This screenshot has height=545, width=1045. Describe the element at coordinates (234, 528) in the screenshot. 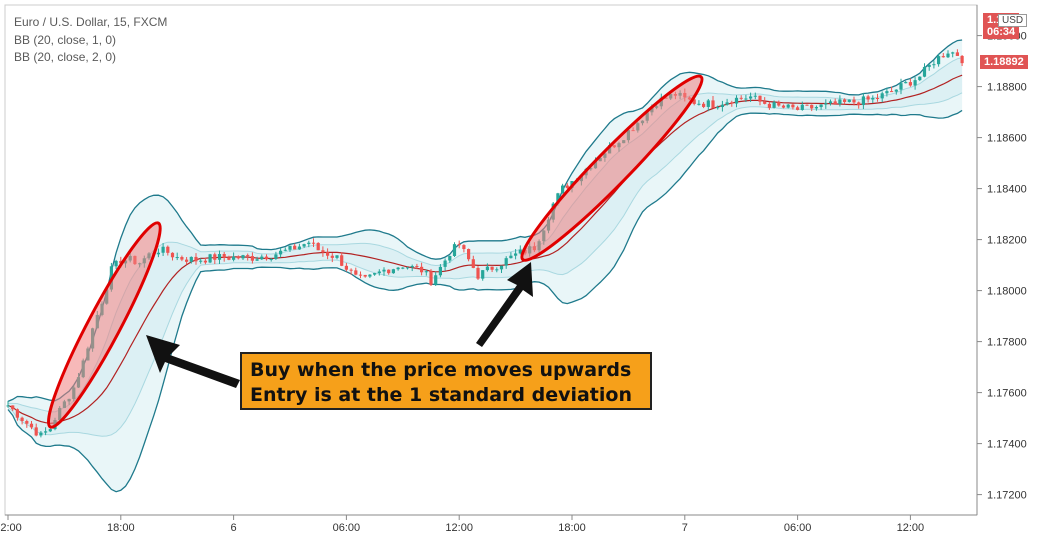

I see `x-tick-label: 6` at that location.